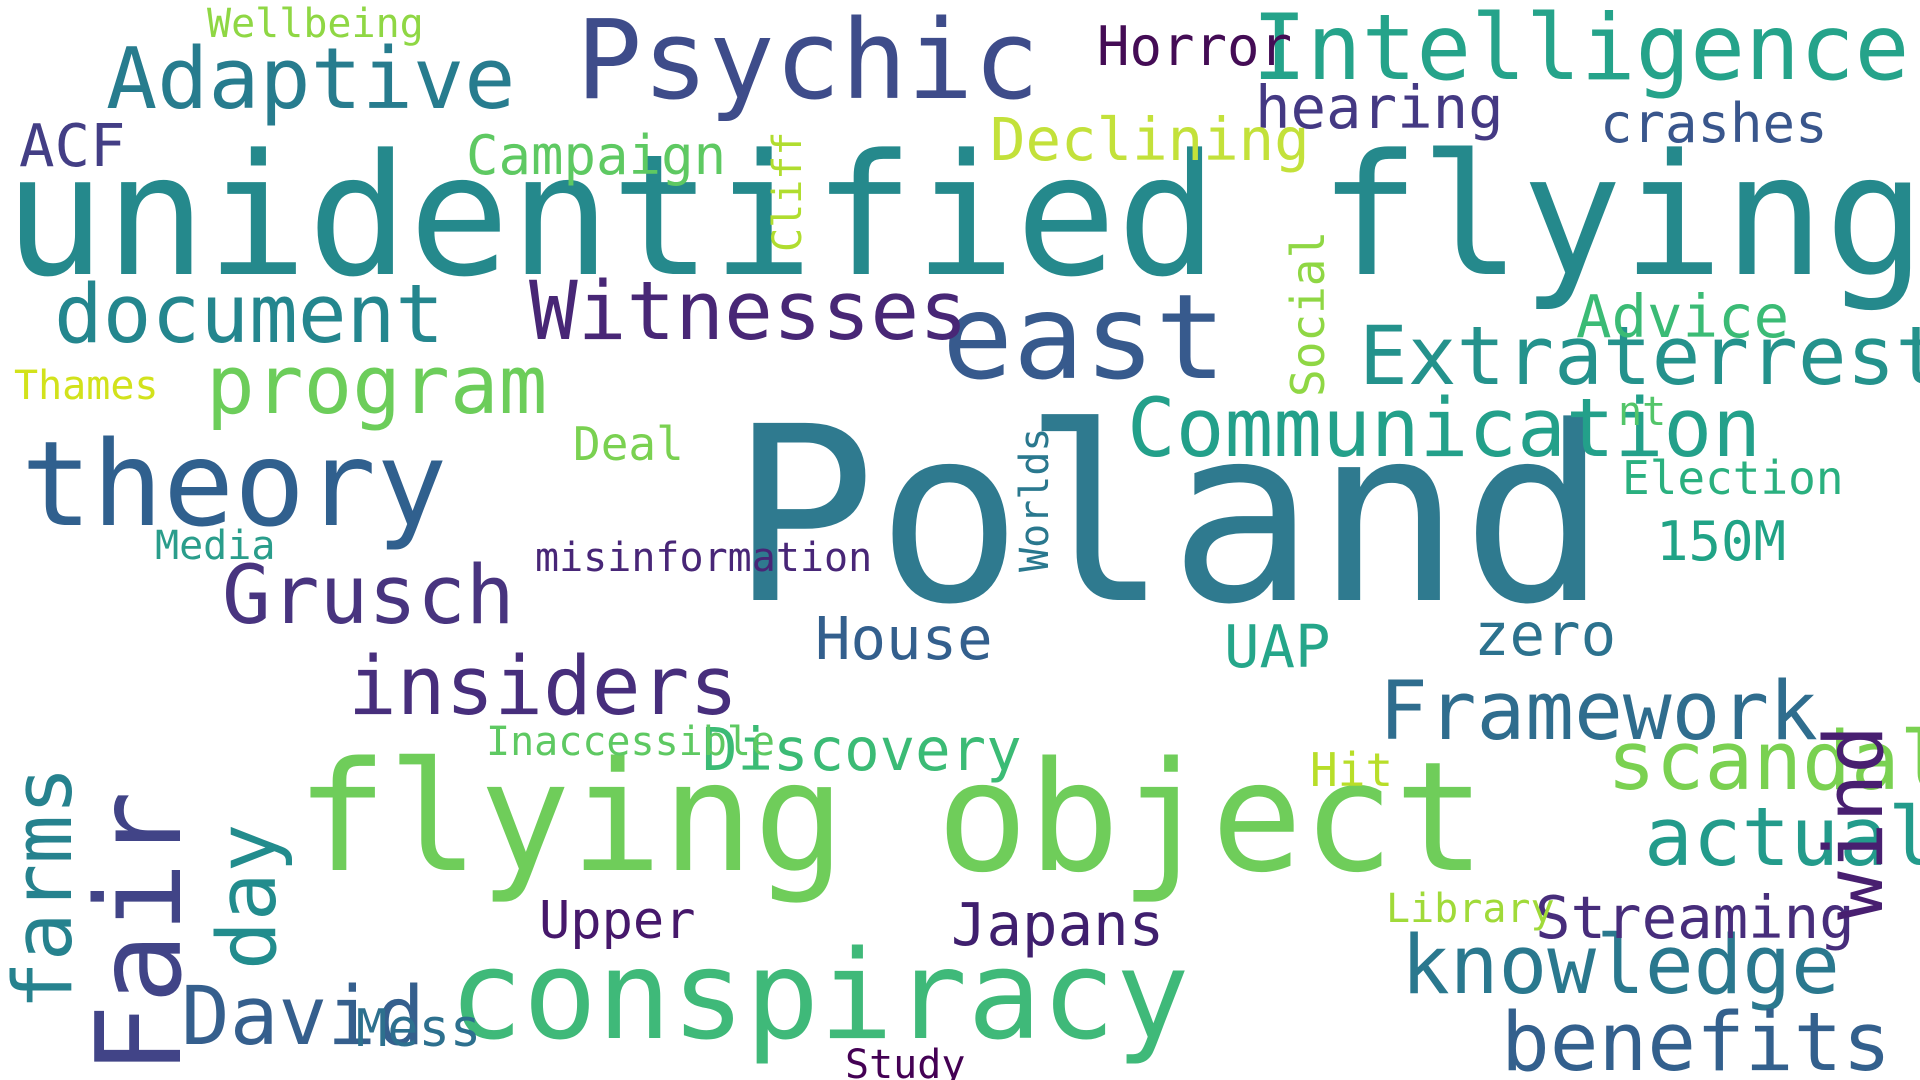 The height and width of the screenshot is (1080, 1920). Describe the element at coordinates (1782, 838) in the screenshot. I see `word-uap: actual` at that location.